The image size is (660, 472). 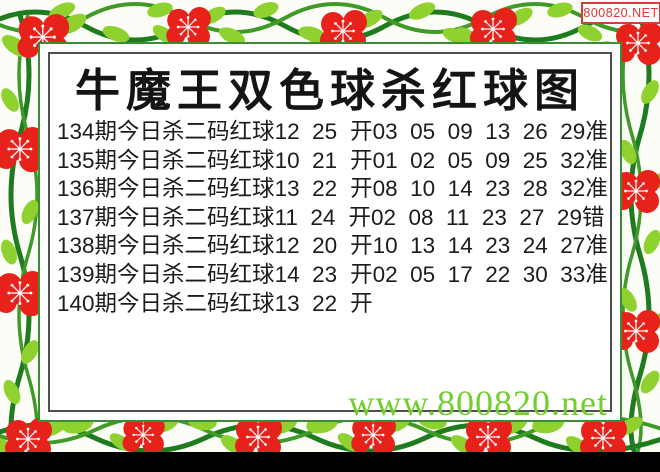 I want to click on row-period: 135期, so click(x=87, y=160).